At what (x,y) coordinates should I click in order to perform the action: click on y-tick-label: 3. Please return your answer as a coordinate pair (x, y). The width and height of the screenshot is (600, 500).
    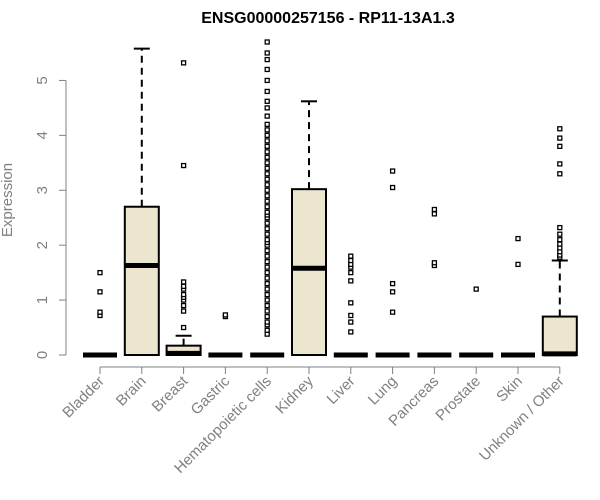
    Looking at the image, I should click on (42, 190).